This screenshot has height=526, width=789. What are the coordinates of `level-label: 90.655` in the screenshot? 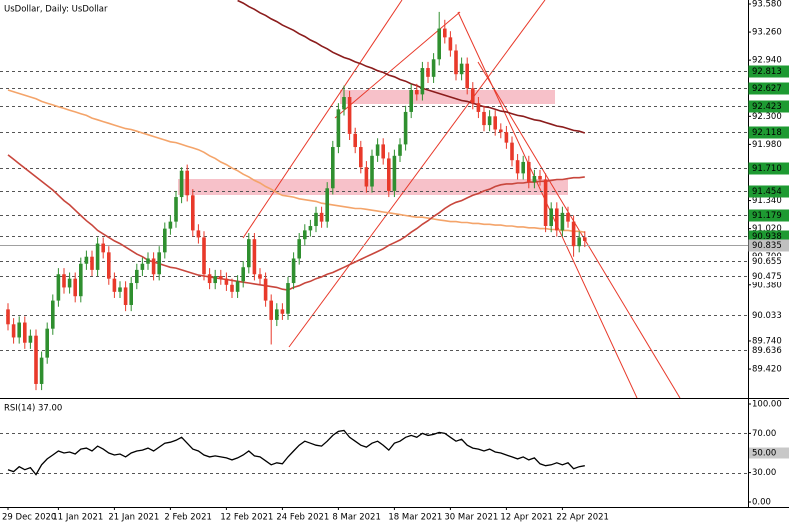 It's located at (767, 262).